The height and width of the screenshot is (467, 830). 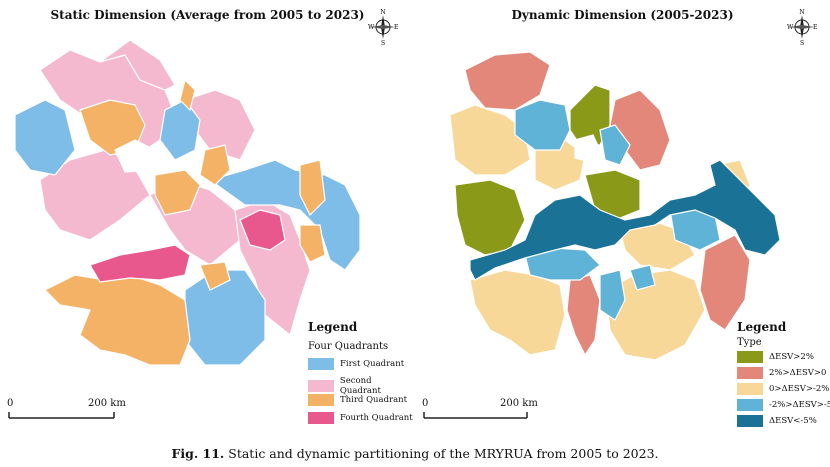 I want to click on static-legend-title: Legend, so click(x=333, y=327).